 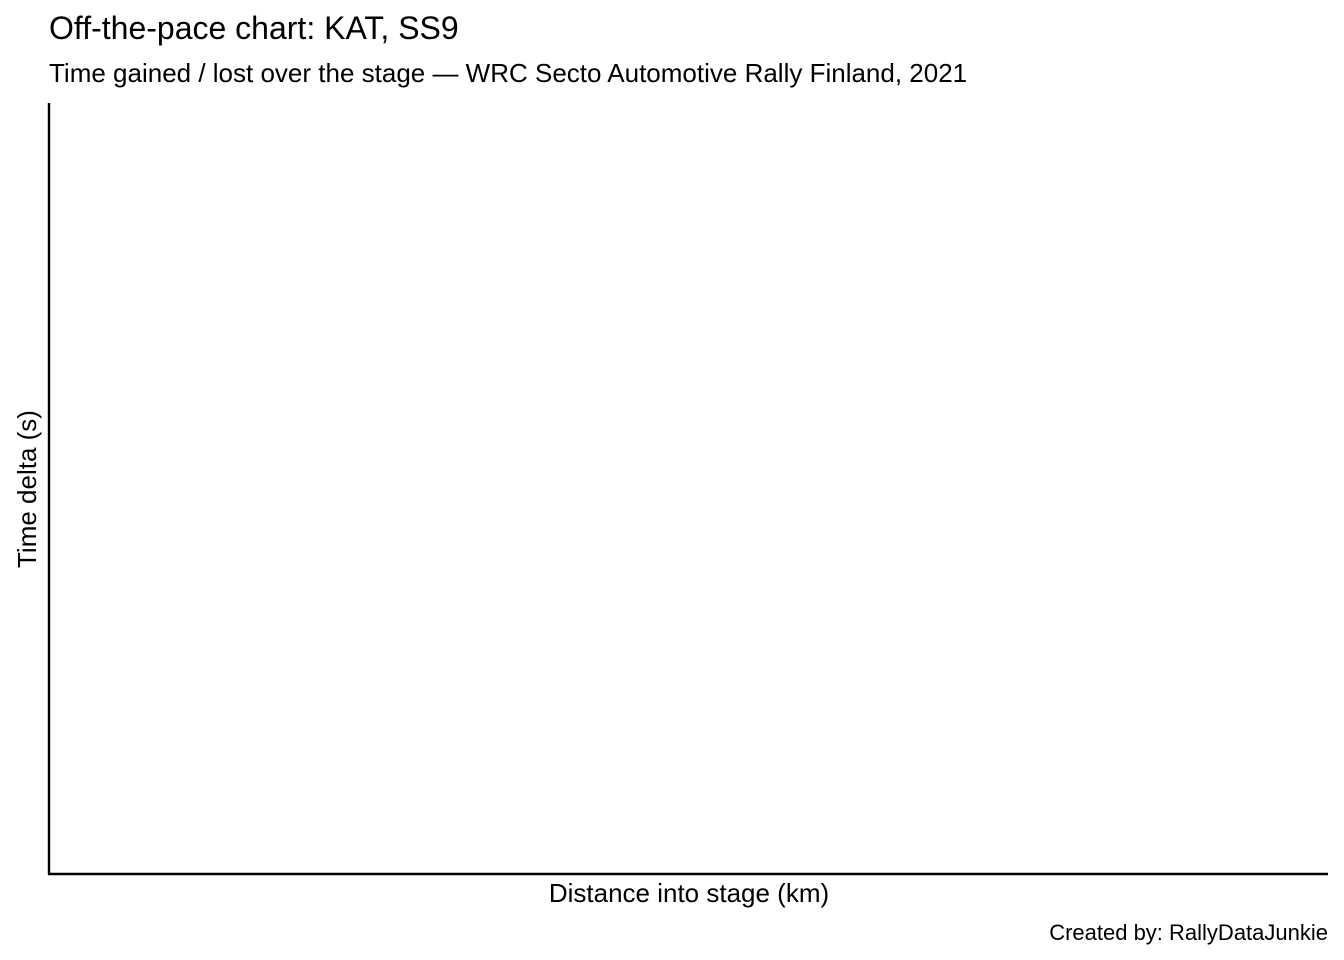 What do you see at coordinates (254, 28) in the screenshot?
I see `chart-title: Off-the-pace chart: KAT, SS9` at bounding box center [254, 28].